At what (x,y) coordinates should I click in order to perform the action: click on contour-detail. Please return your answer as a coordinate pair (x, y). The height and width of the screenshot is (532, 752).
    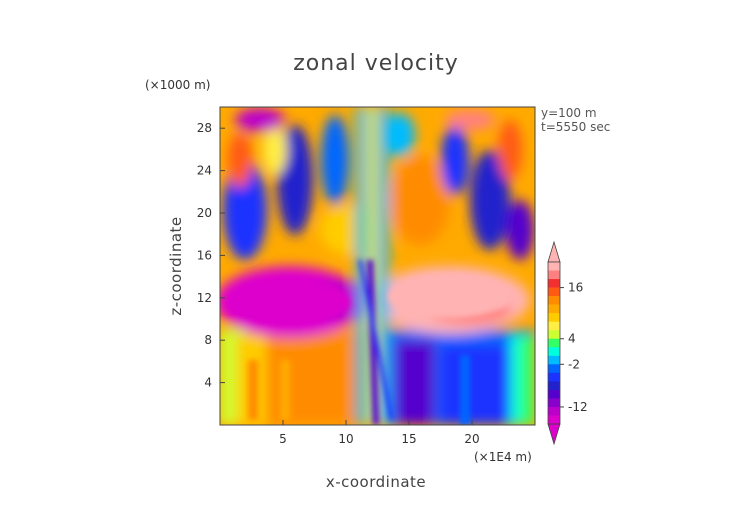
    Looking at the image, I should click on (371, 342).